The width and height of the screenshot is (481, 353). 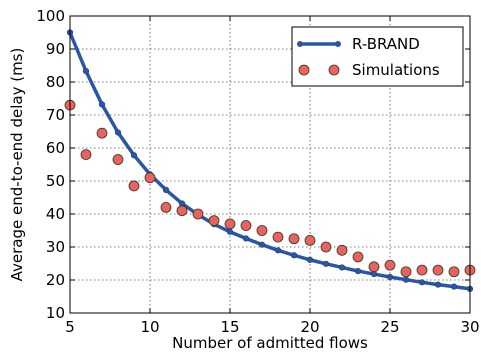 I want to click on y-tick-label: 90, so click(x=55, y=49).